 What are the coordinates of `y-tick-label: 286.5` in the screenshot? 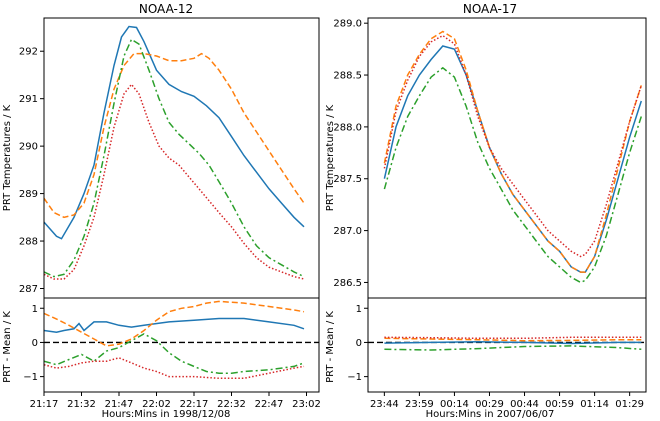 It's located at (347, 283).